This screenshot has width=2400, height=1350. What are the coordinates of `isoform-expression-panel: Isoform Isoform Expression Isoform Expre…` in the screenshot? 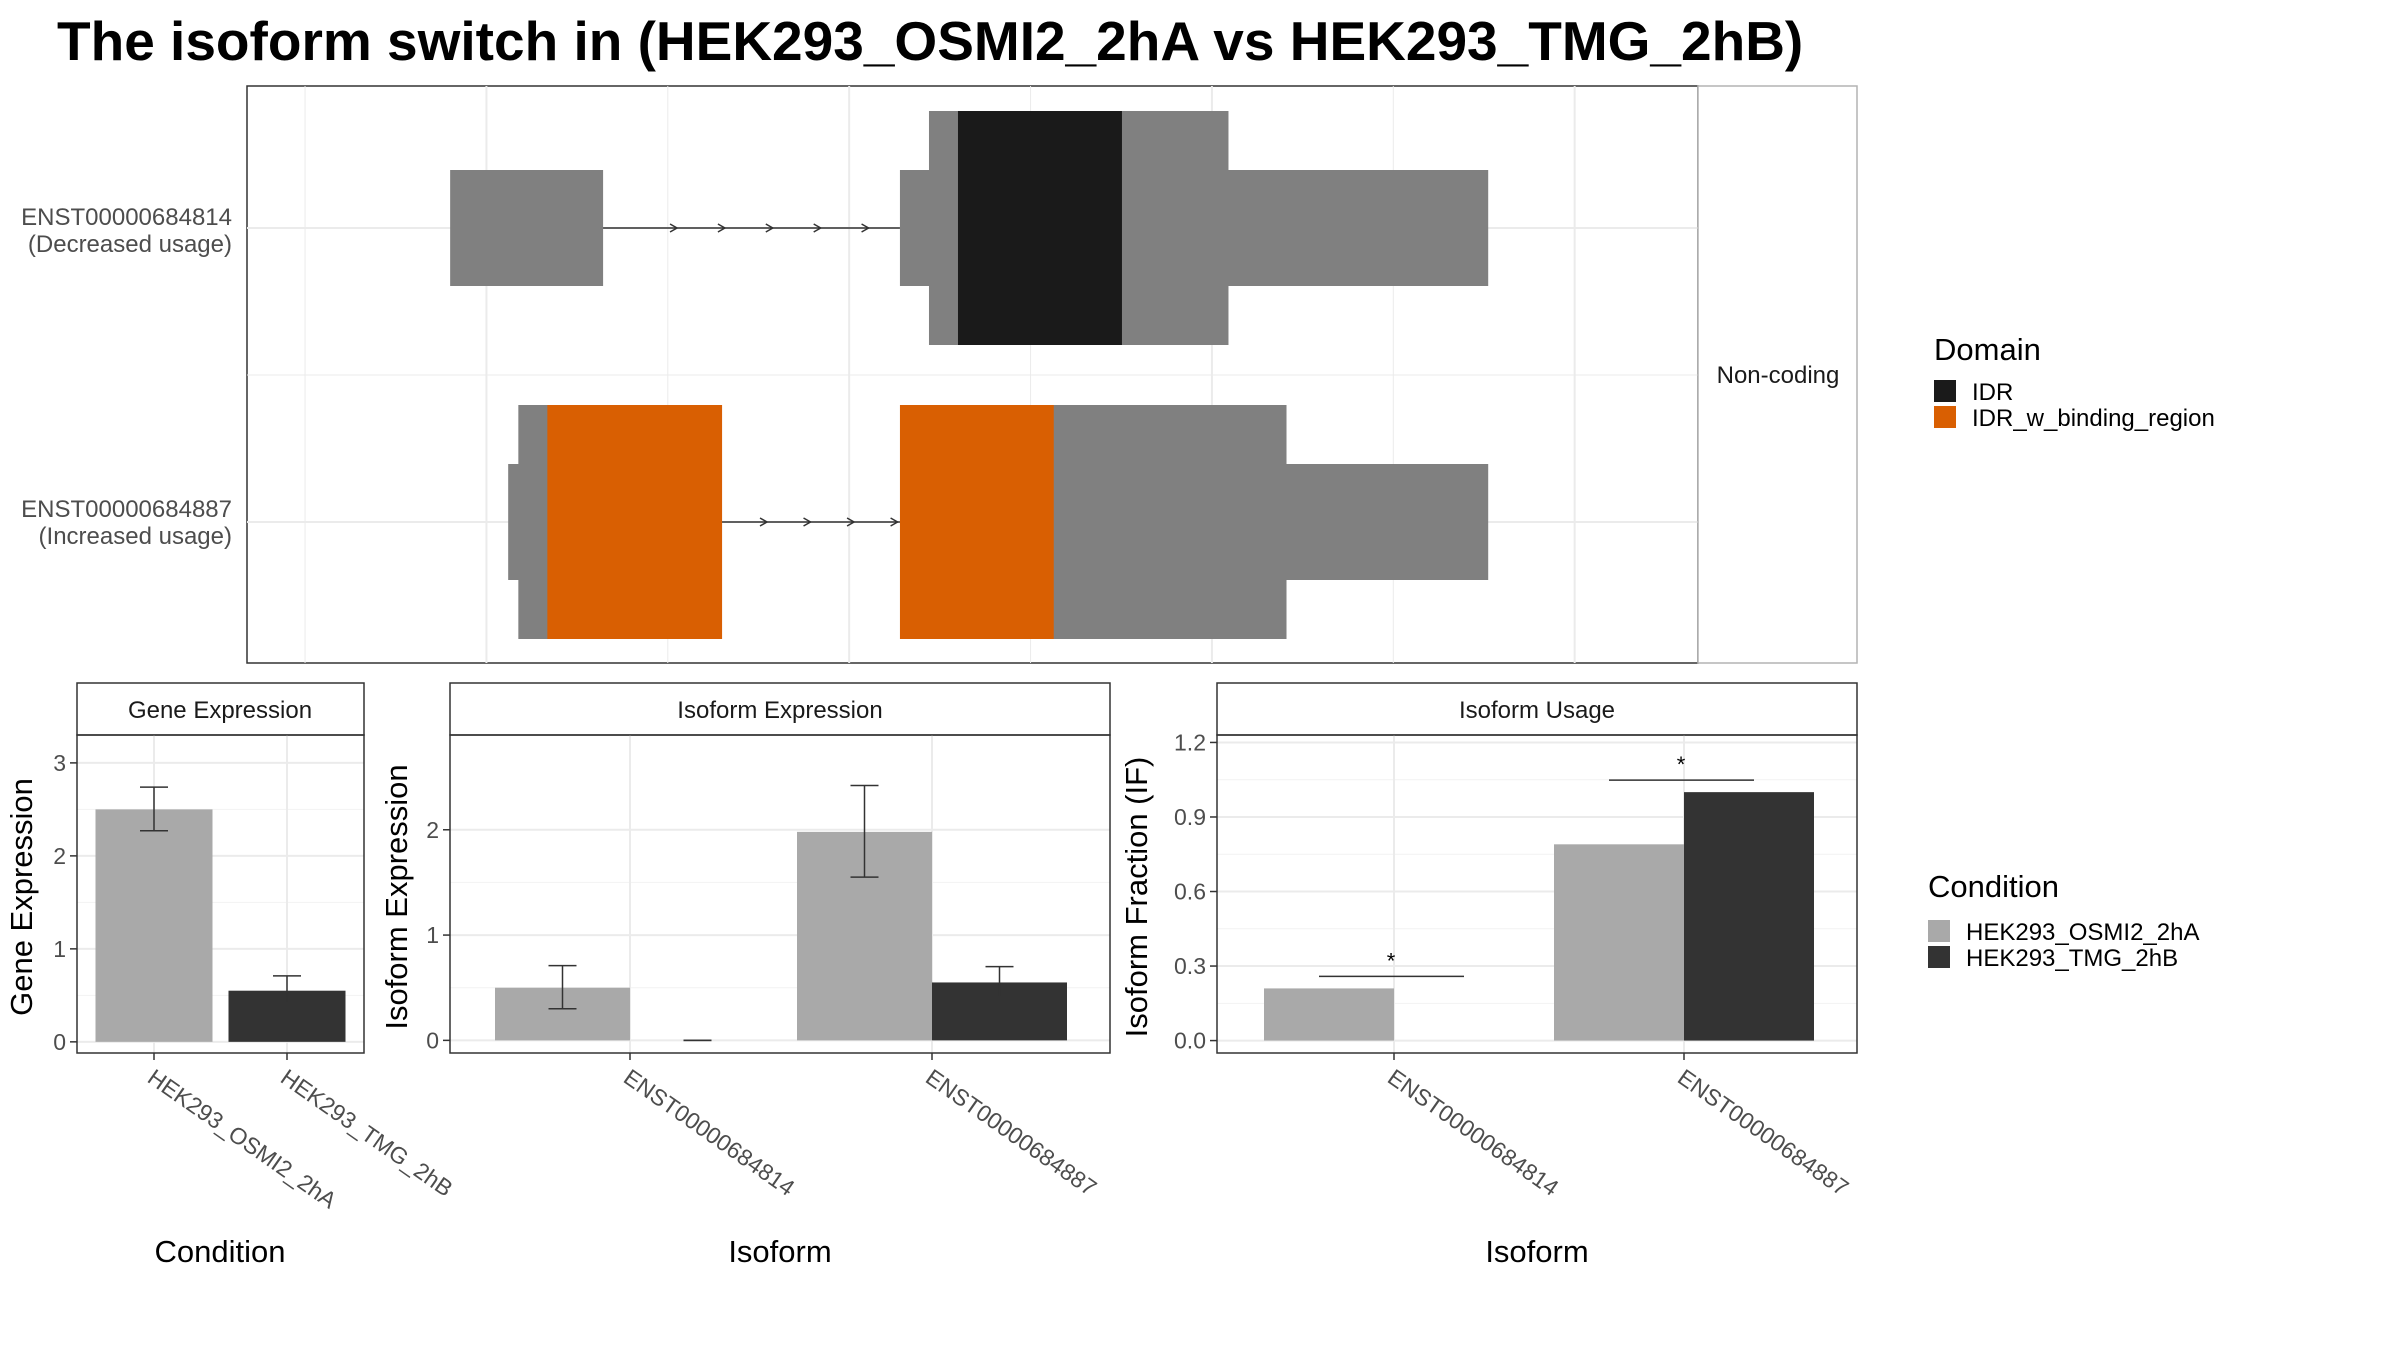 It's located at (745, 975).